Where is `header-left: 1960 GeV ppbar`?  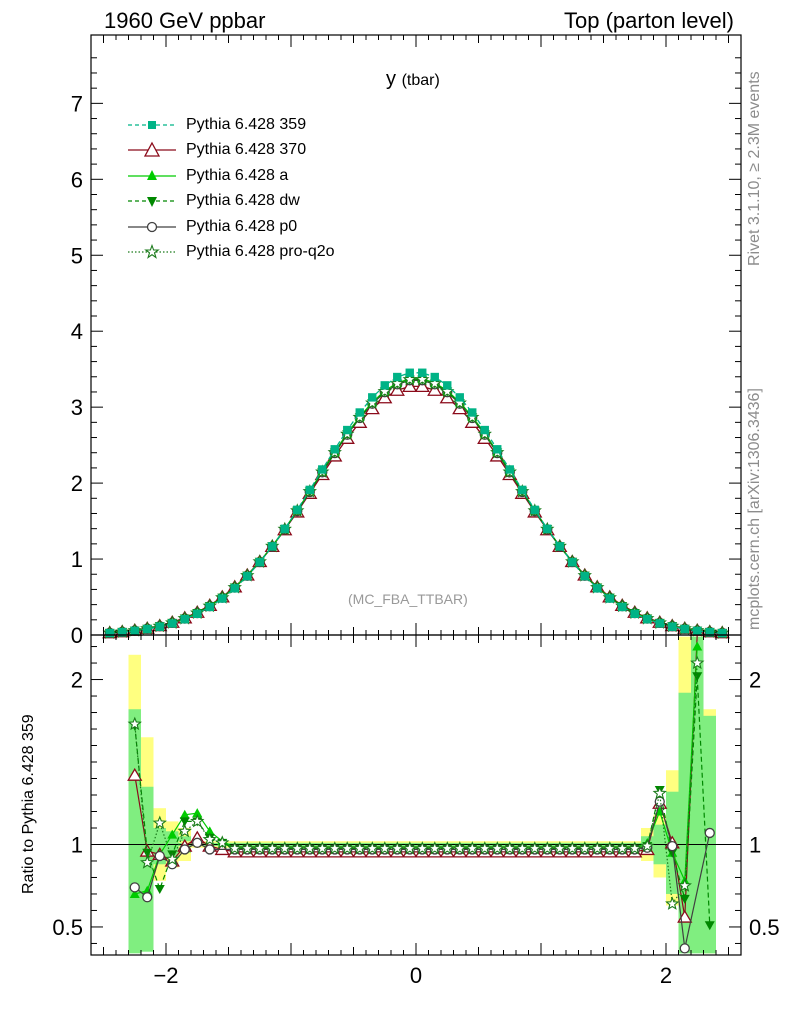 header-left: 1960 GeV ppbar is located at coordinates (185, 20).